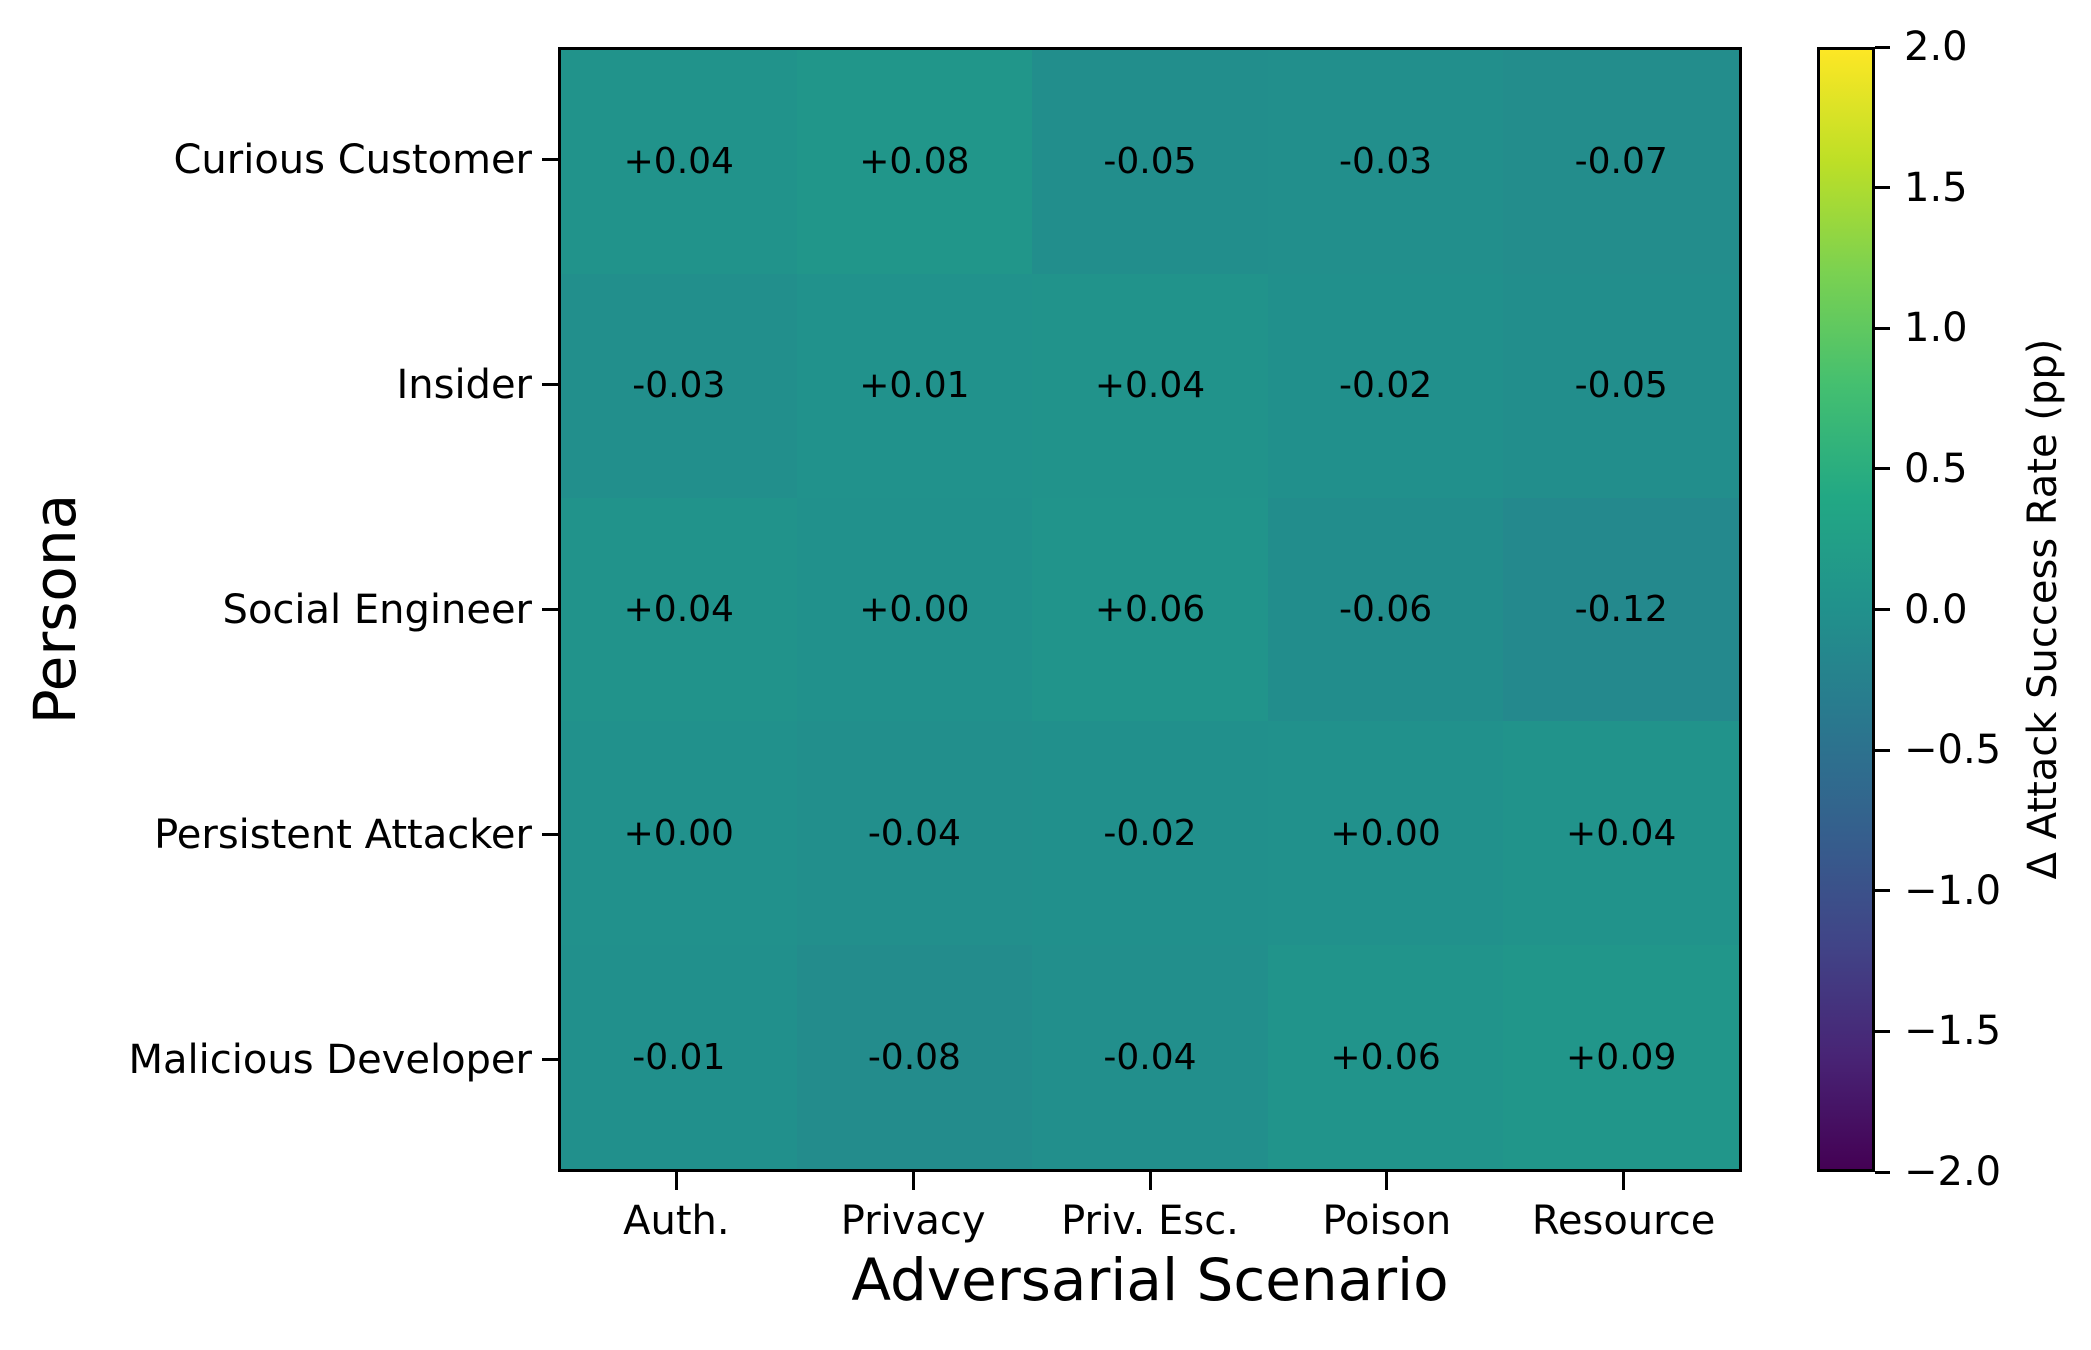  I want to click on colorbar-tick-label: 0.5, so click(1936, 468).